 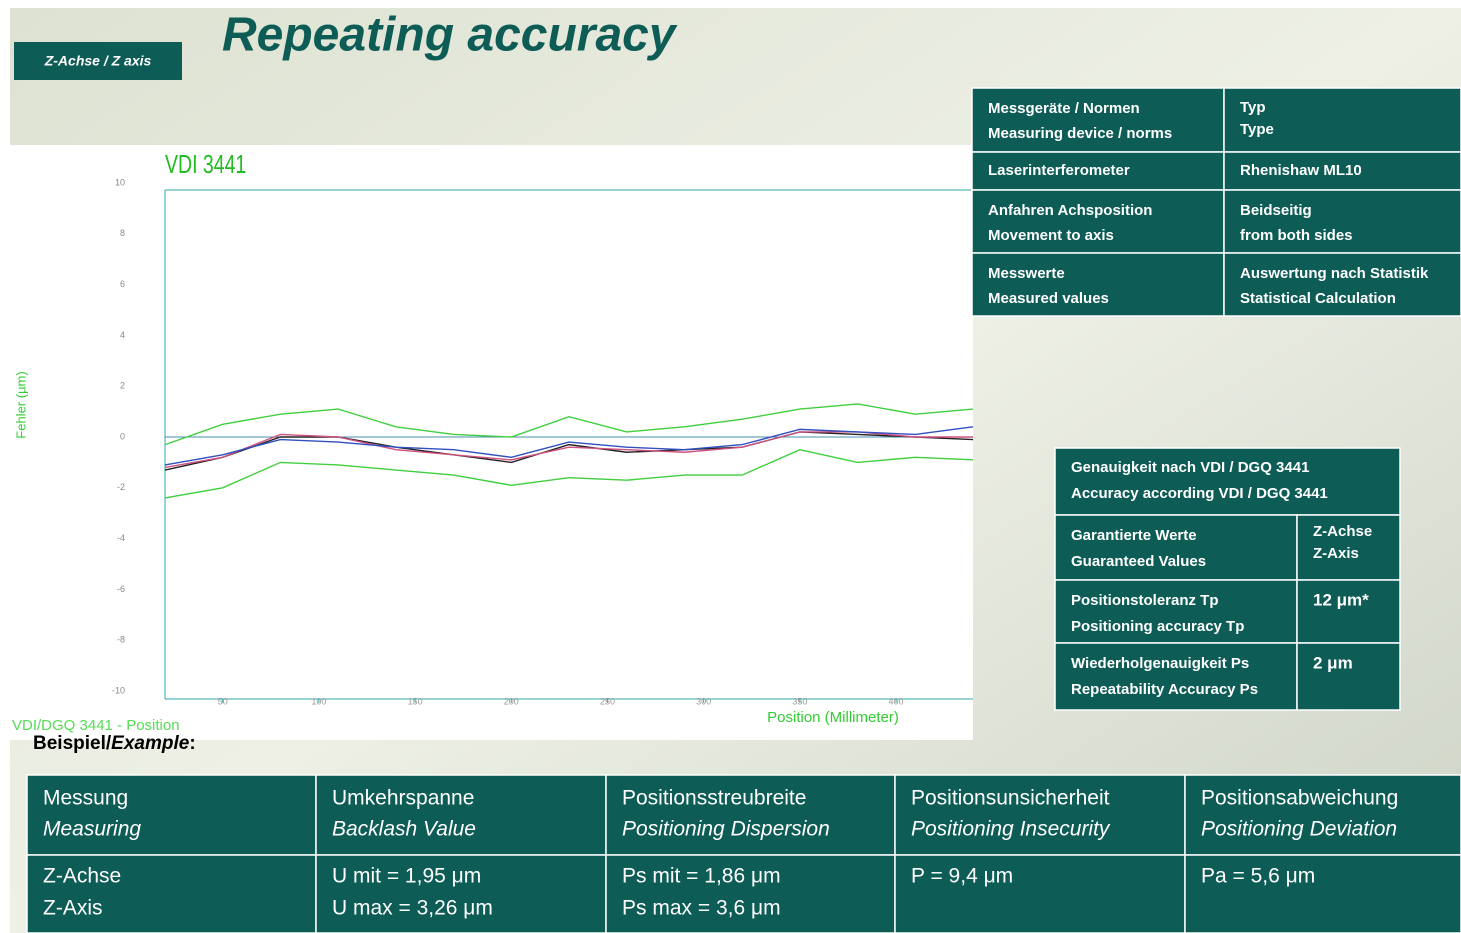 I want to click on x-tick-label: 400, so click(x=896, y=701).